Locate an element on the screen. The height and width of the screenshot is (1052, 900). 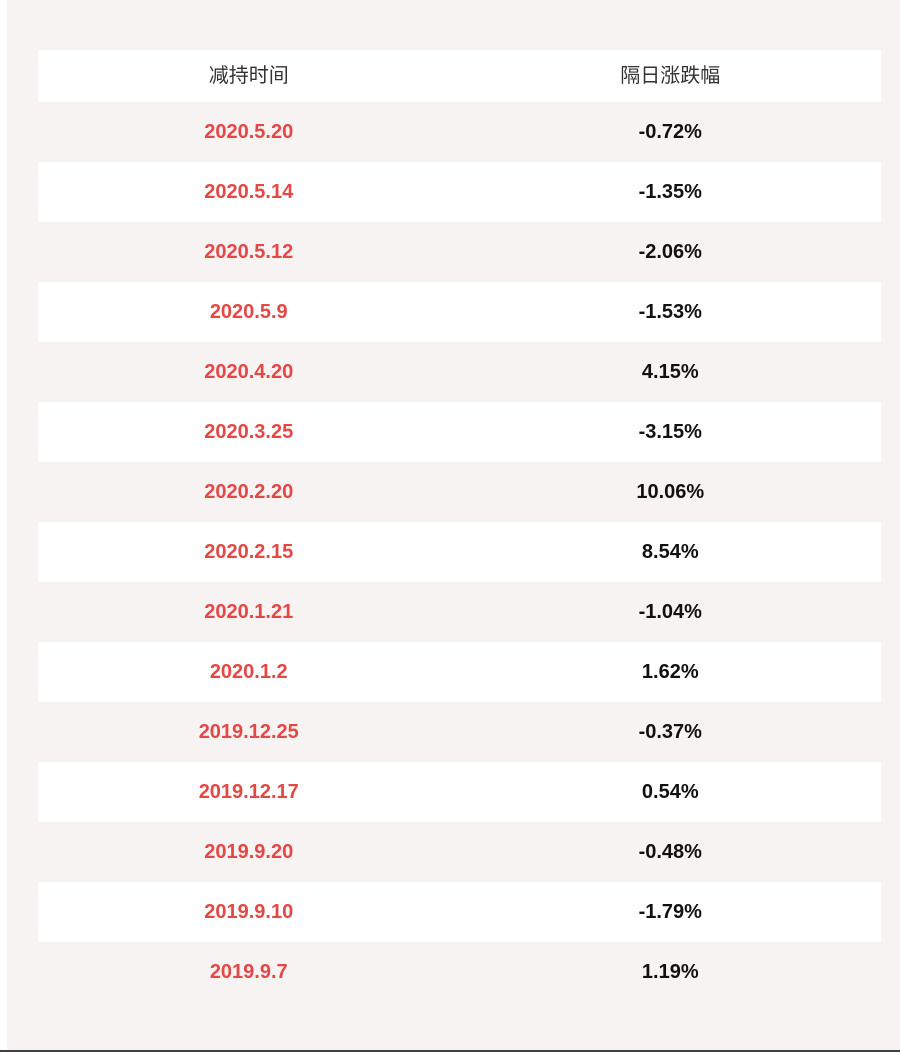
change-cell: -0.48% is located at coordinates (670, 852).